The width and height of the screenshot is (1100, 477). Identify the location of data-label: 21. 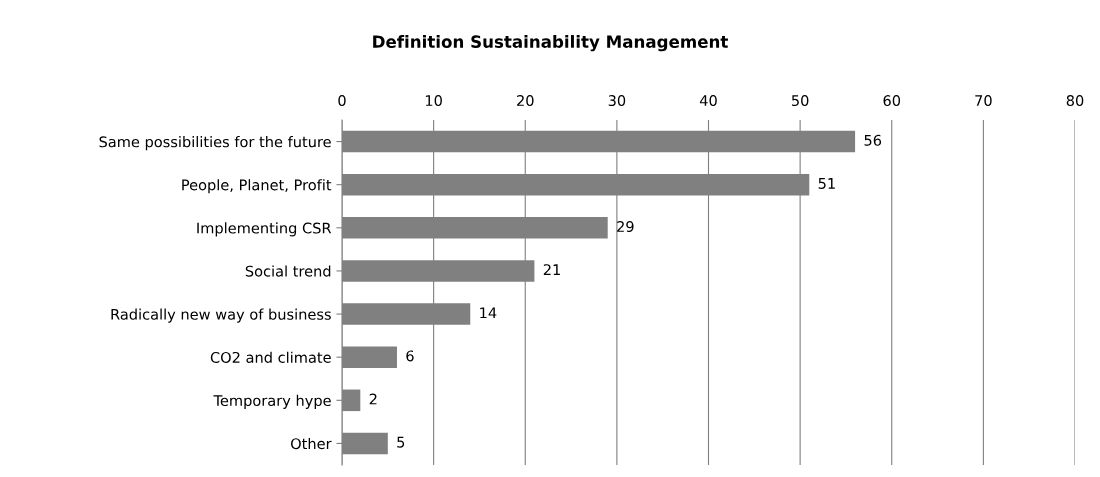
(551, 269).